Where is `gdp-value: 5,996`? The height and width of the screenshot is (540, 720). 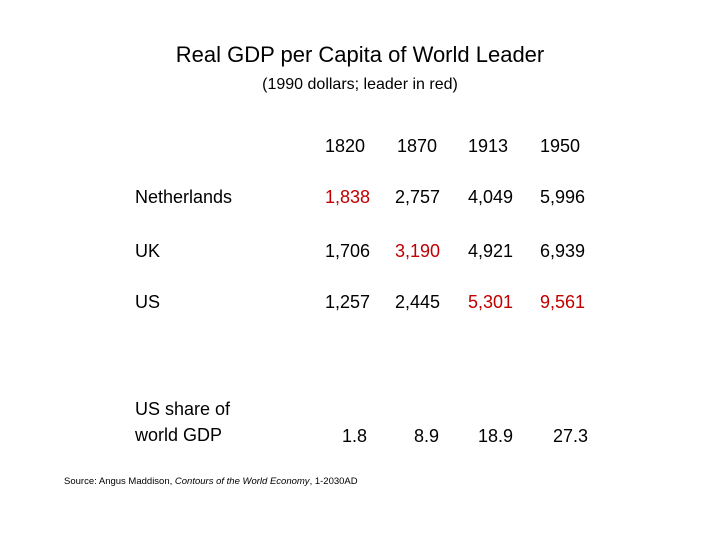 gdp-value: 5,996 is located at coordinates (563, 197).